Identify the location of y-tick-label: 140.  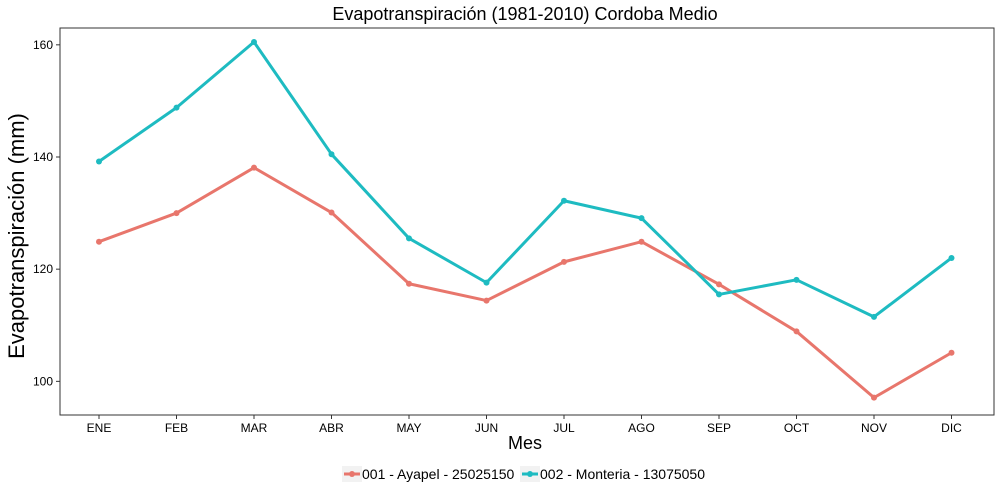
(43, 157).